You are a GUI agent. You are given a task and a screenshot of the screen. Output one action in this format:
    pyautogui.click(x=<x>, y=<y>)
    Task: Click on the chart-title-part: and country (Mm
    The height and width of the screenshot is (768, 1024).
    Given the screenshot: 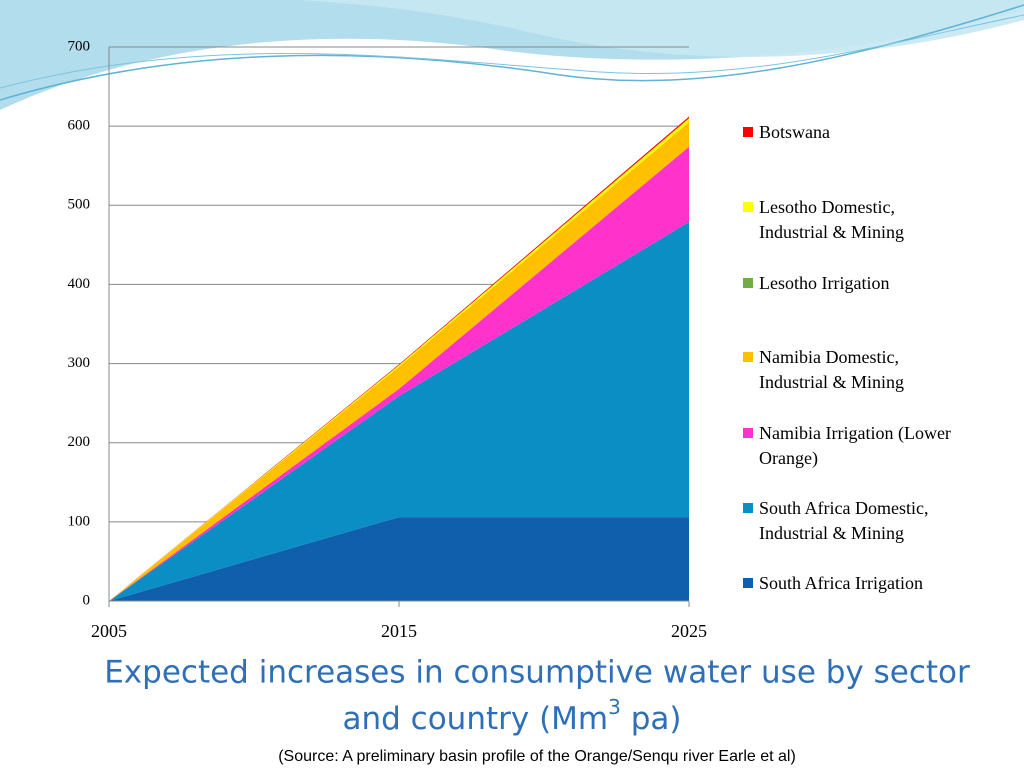 What is the action you would take?
    pyautogui.click(x=476, y=719)
    